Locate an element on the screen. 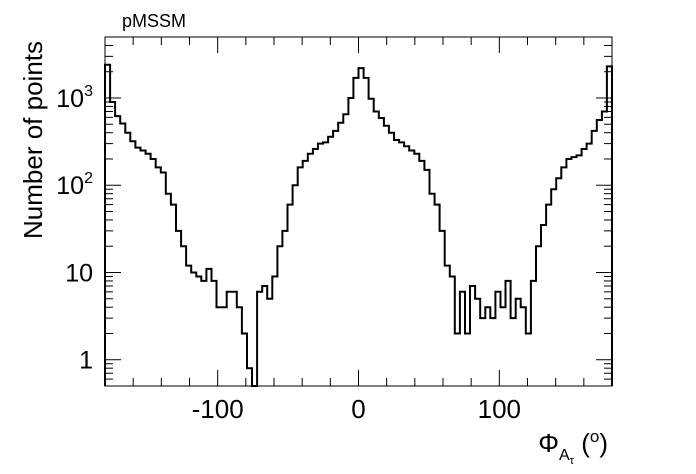 This screenshot has width=696, height=474. x-axis-label-symbol: Φ is located at coordinates (548, 443).